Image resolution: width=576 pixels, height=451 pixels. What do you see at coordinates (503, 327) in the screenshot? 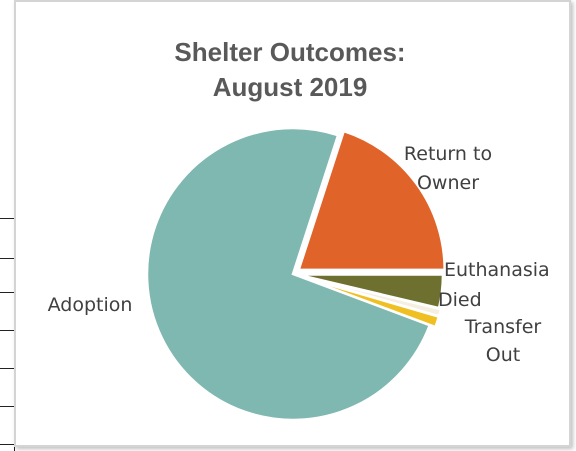
I see `slice-label-transfer-out: Transfer` at bounding box center [503, 327].